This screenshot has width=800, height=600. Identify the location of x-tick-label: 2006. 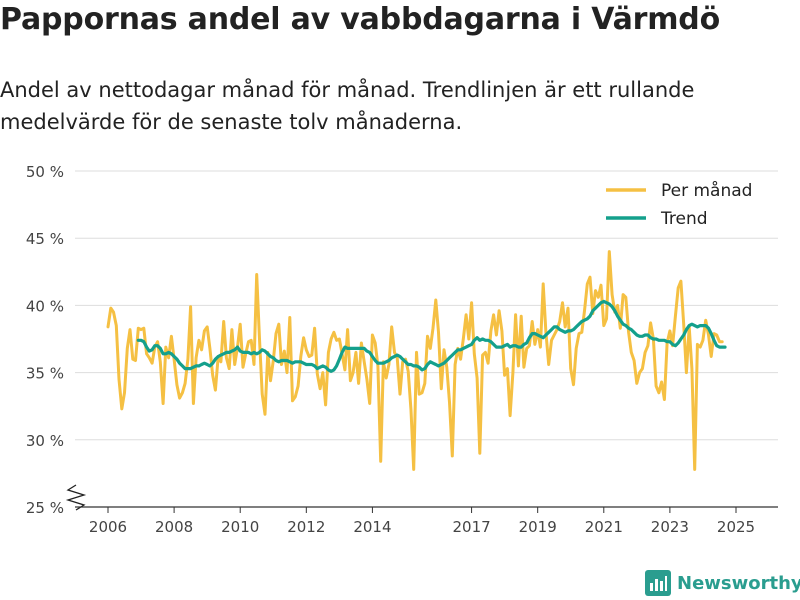
(108, 527).